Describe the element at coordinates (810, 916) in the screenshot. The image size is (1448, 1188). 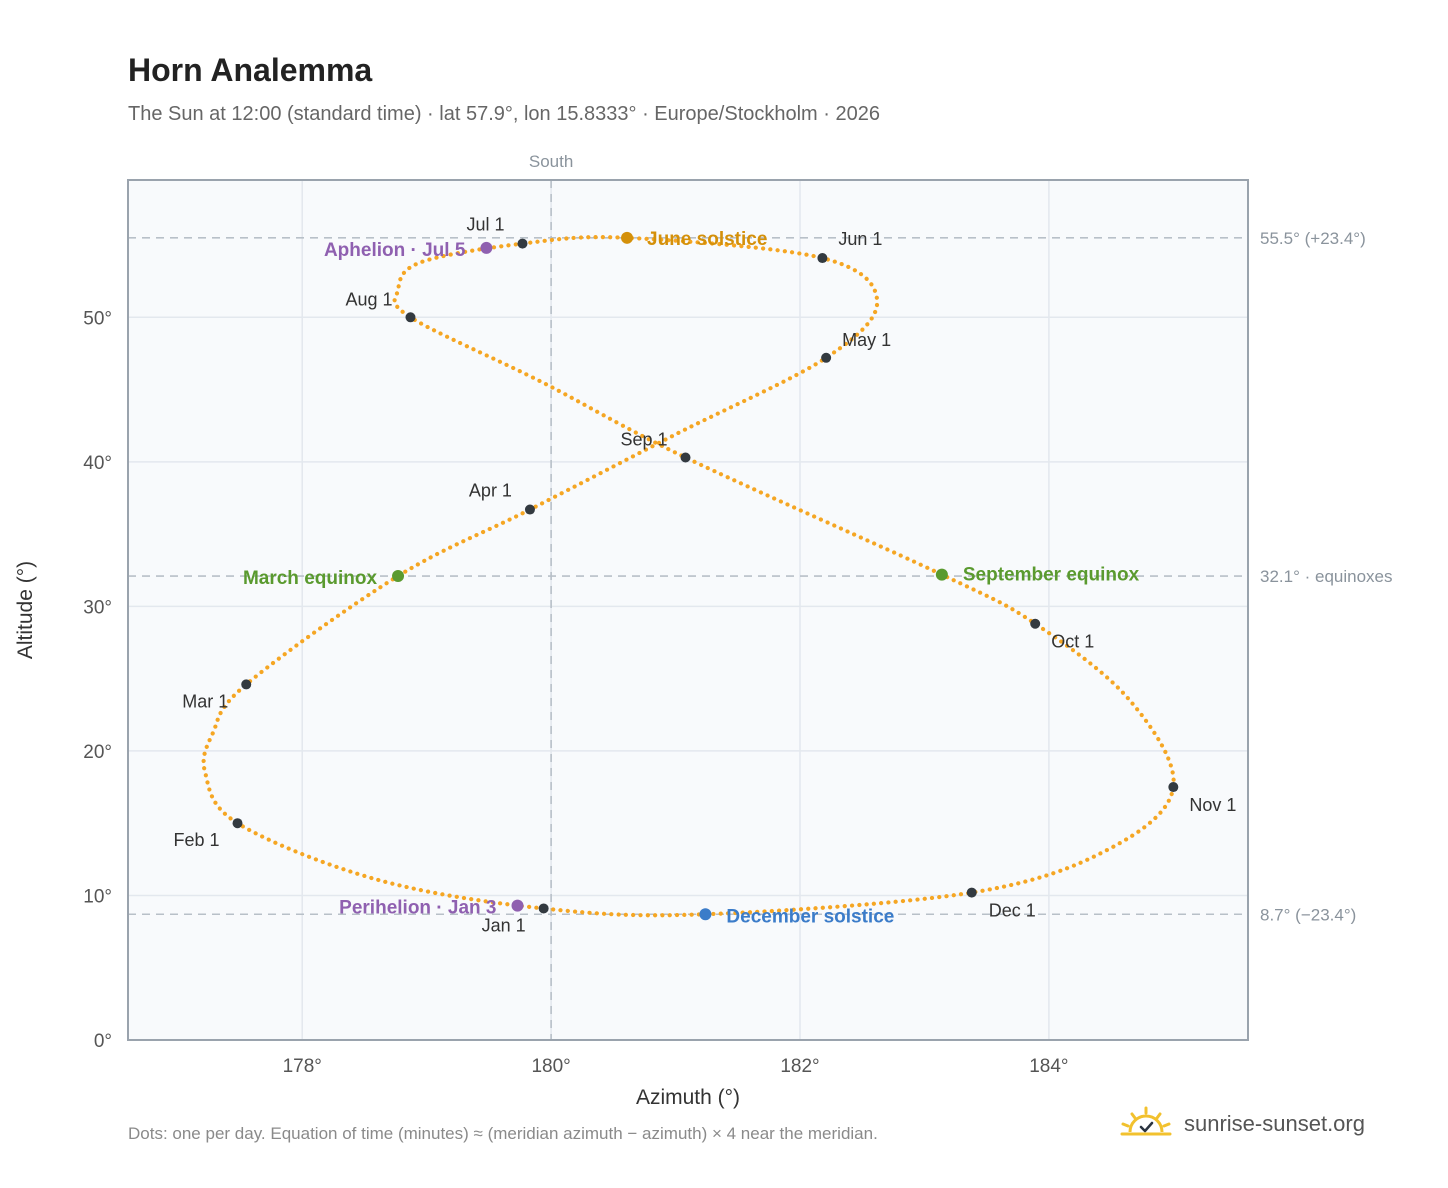
I see `event-label: December solstice` at that location.